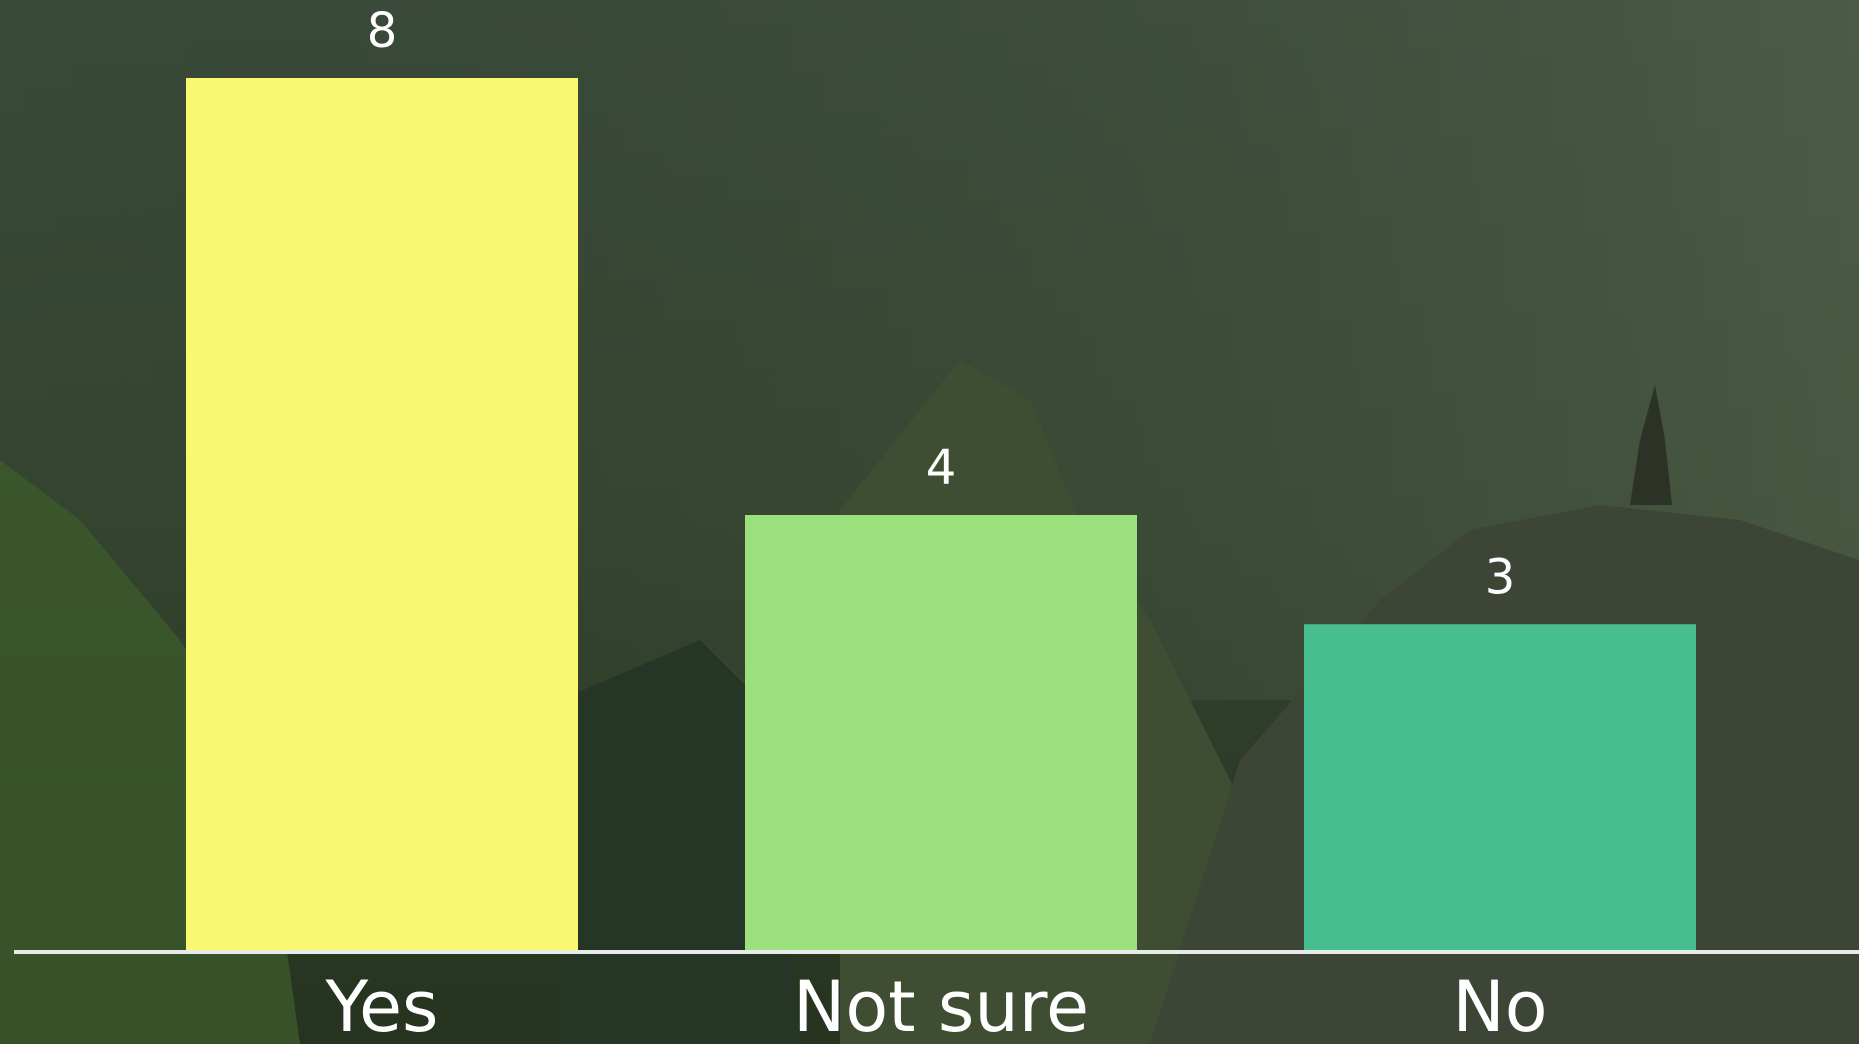 Image resolution: width=1859 pixels, height=1044 pixels. Describe the element at coordinates (382, 1005) in the screenshot. I see `x-tick-label: Yes` at that location.